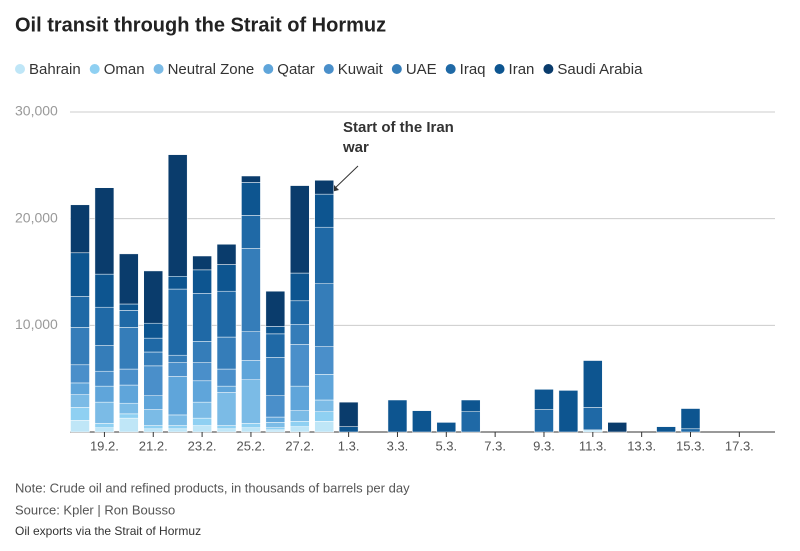 This screenshot has height=551, width=800. I want to click on chart-title: Oil transit through the Strait of Hormuz, so click(200, 25).